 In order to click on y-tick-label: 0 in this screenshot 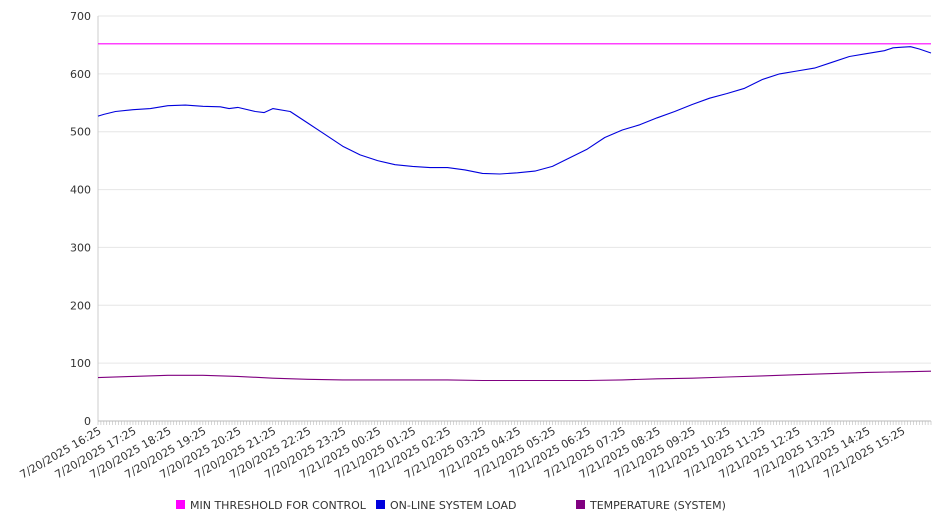, I will do `click(87, 421)`.